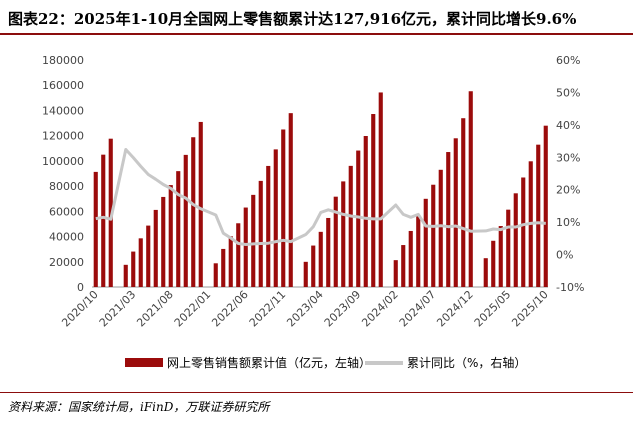 This screenshot has width=633, height=429. Describe the element at coordinates (568, 60) in the screenshot. I see `y-right-tick-label: 60%` at that location.